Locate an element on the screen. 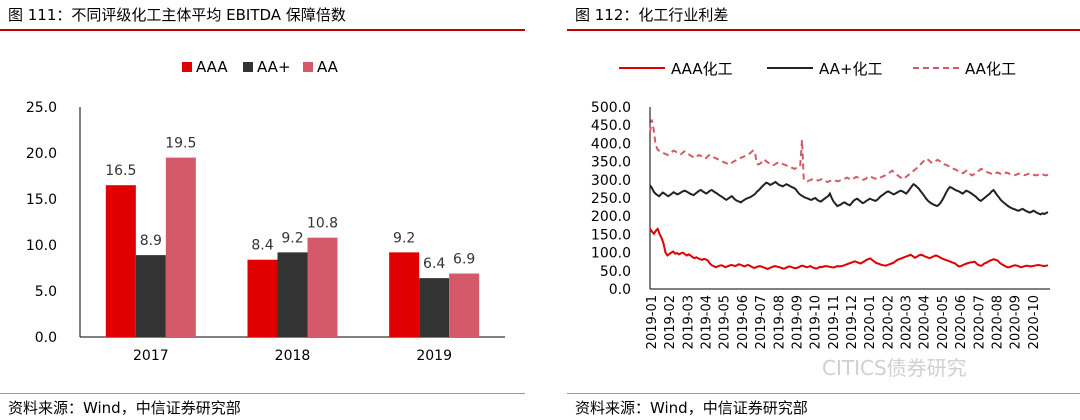  y-tick-label: 20.0 is located at coordinates (41, 154).